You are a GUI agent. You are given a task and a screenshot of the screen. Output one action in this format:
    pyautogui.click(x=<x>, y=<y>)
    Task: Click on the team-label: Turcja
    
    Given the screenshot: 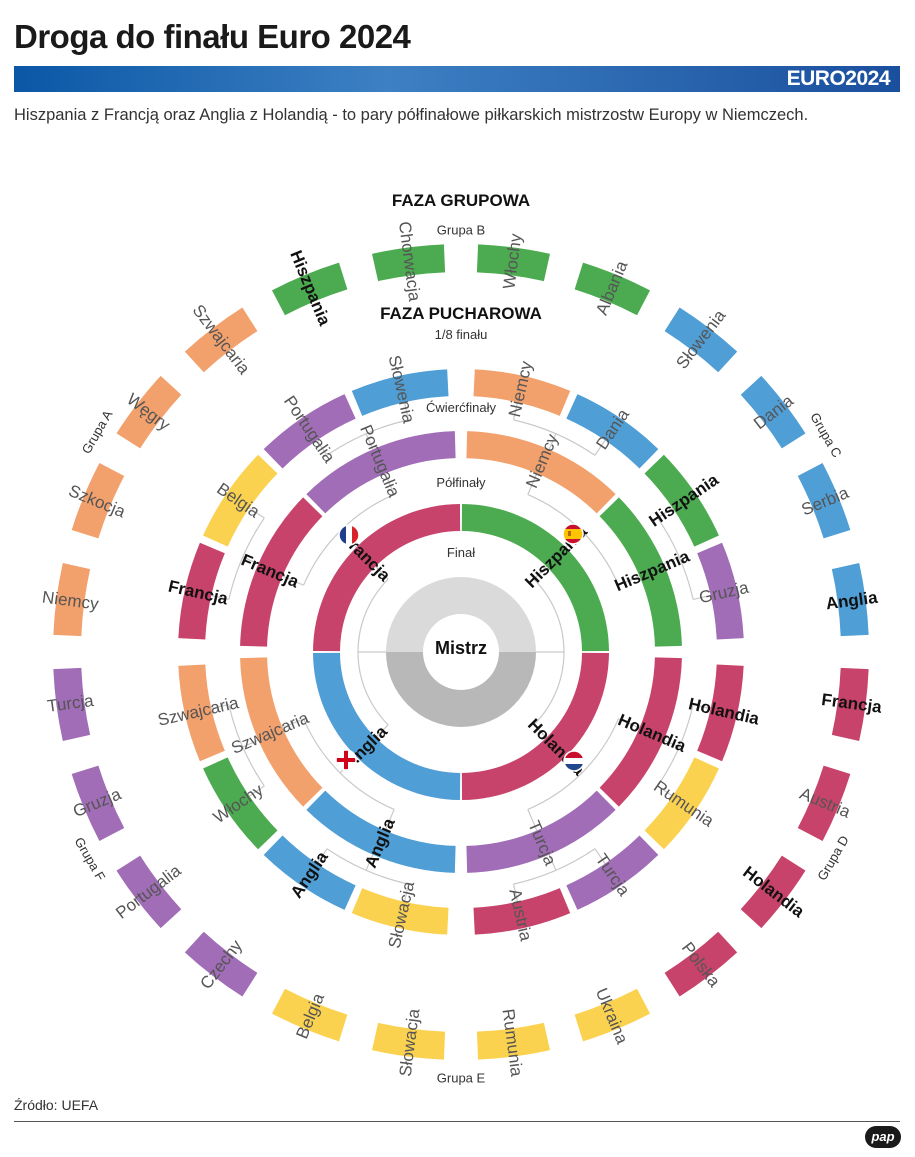 What is the action you would take?
    pyautogui.click(x=70, y=703)
    